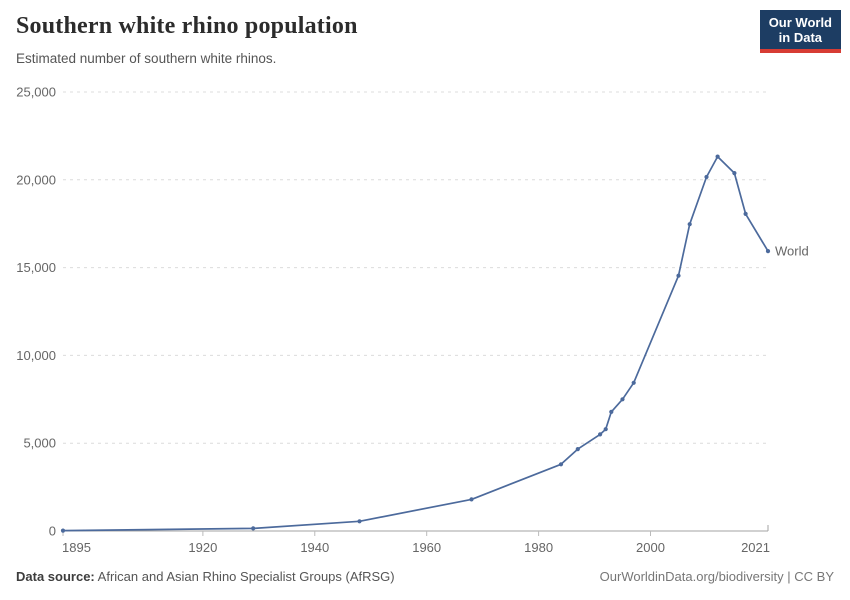 This screenshot has height=600, width=850. I want to click on x-tick-label: 1920, so click(202, 547).